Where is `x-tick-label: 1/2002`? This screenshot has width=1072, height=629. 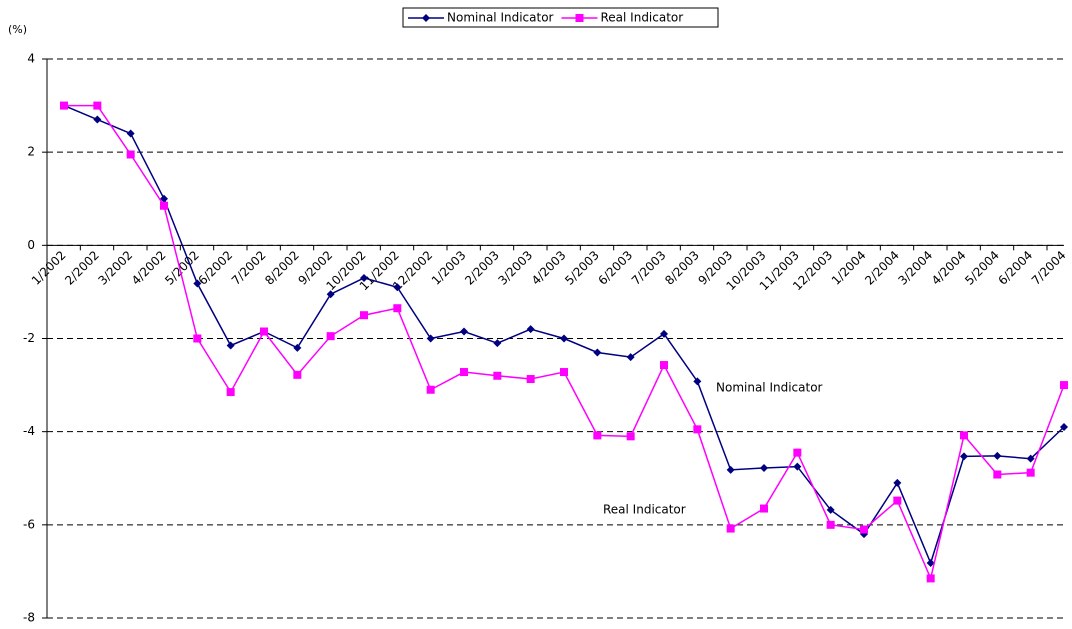
x-tick-label: 1/2002 is located at coordinates (49, 268).